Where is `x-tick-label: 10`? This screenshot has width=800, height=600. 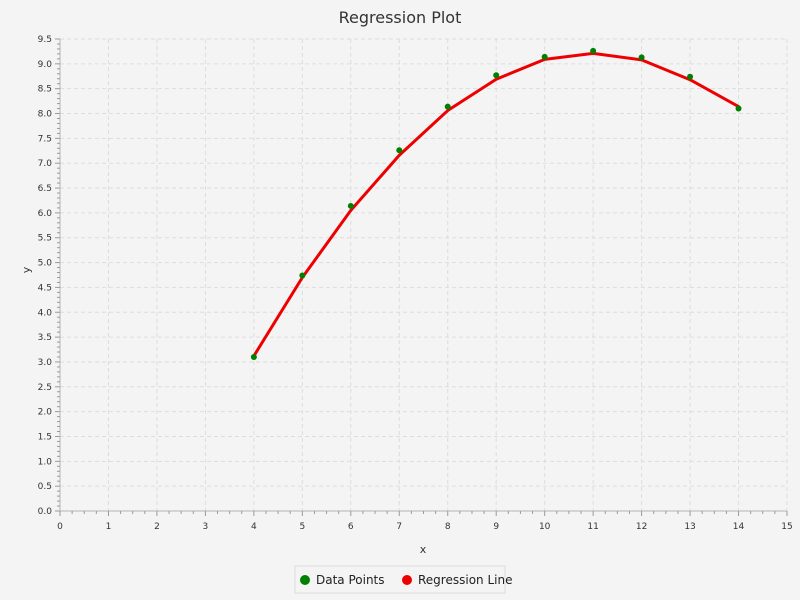 x-tick-label: 10 is located at coordinates (545, 527).